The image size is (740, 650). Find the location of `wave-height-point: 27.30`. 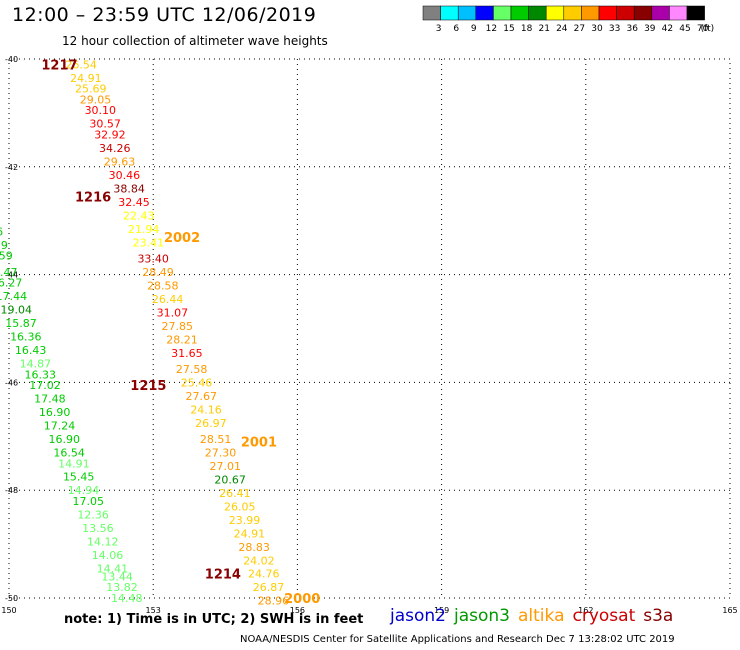

wave-height-point: 27.30 is located at coordinates (221, 452).